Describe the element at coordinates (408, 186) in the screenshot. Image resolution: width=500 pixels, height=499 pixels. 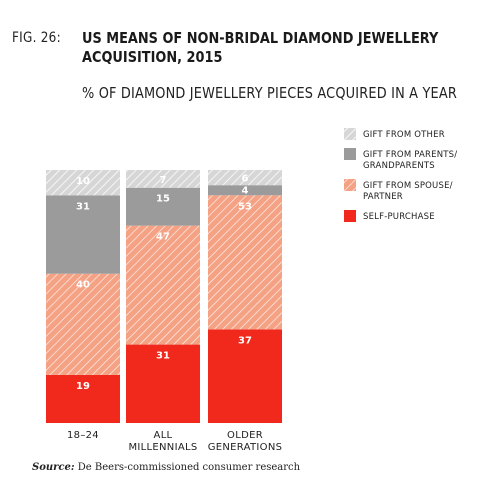
I see `legend-label: GIFT FROM SPOUSE/` at that location.